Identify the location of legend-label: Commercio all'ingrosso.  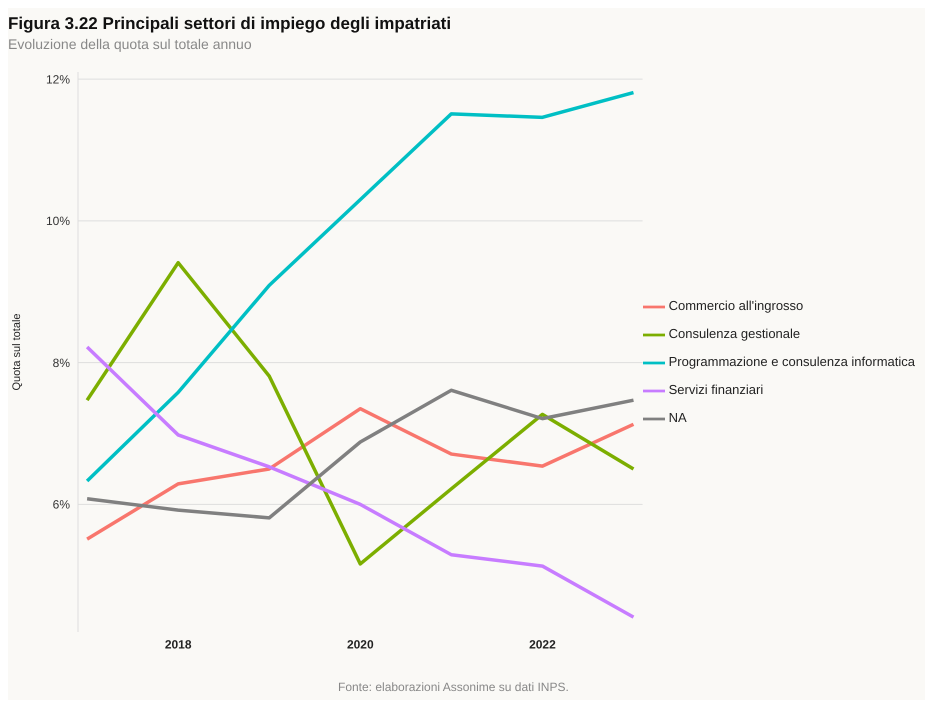
(736, 305).